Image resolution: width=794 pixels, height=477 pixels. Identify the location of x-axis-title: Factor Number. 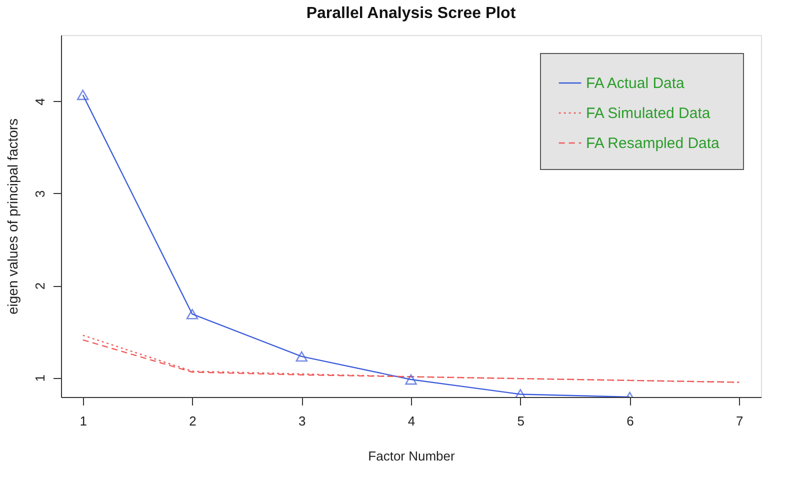
(412, 456).